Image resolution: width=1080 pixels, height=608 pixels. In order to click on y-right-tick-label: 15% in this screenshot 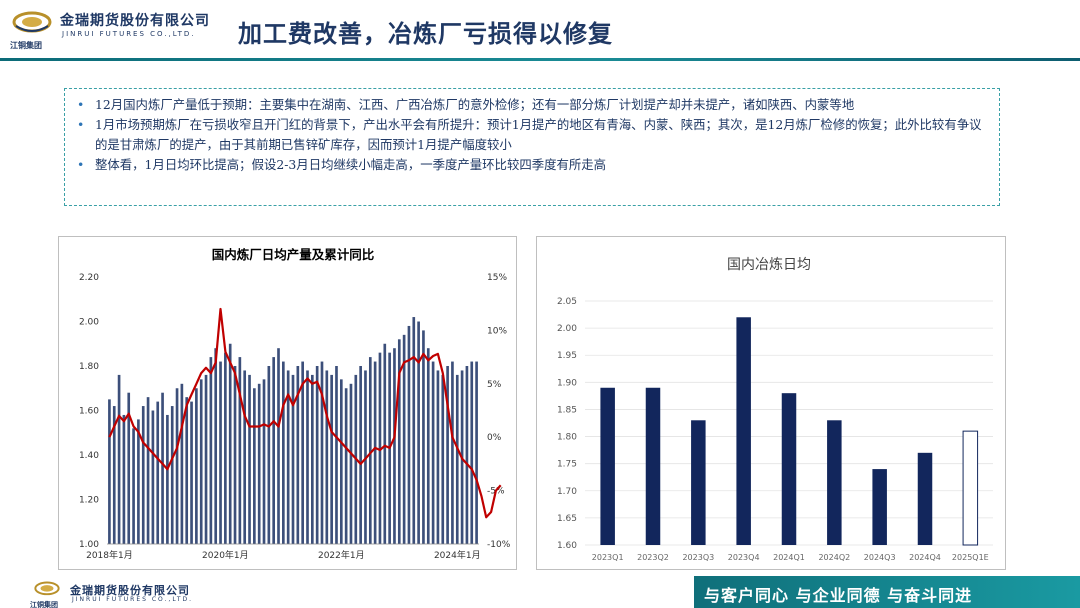, I will do `click(497, 278)`.